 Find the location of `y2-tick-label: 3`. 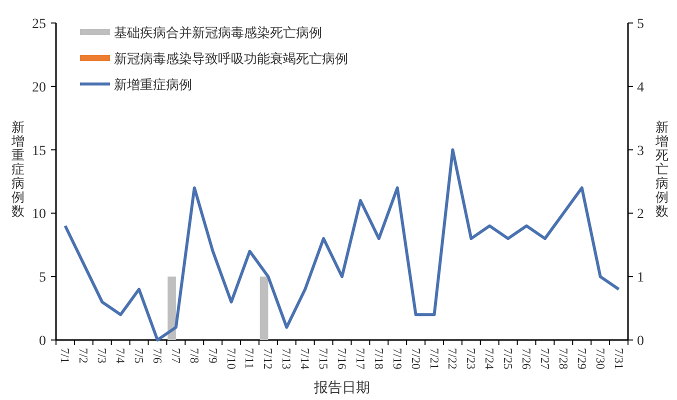

y2-tick-label: 3 is located at coordinates (640, 151).